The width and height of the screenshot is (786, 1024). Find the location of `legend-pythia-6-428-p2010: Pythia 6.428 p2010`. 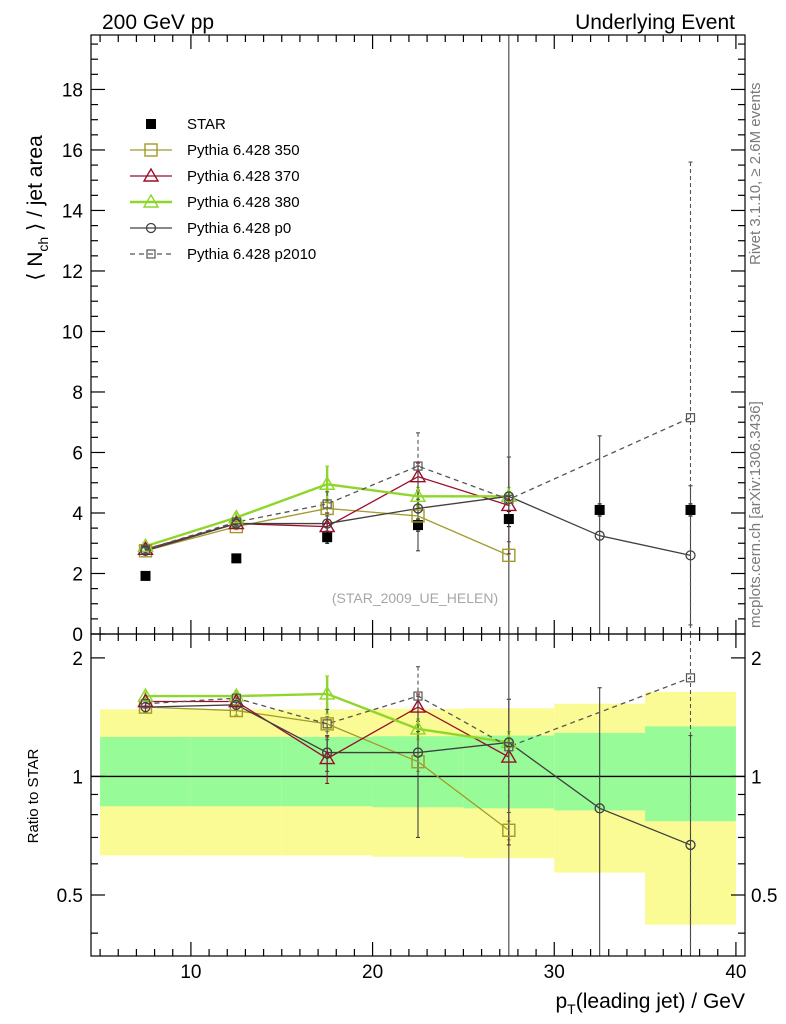

legend-pythia-6-428-p2010: Pythia 6.428 p2010 is located at coordinates (223, 254).